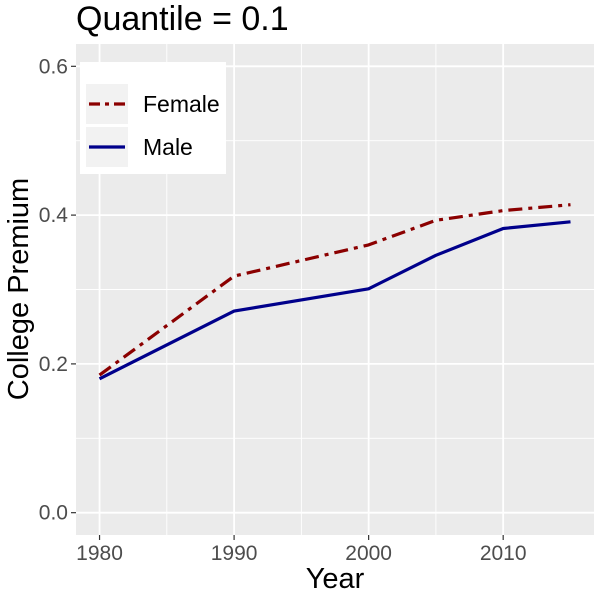 This screenshot has height=605, width=600. I want to click on legend-label-female: Female, so click(181, 104).